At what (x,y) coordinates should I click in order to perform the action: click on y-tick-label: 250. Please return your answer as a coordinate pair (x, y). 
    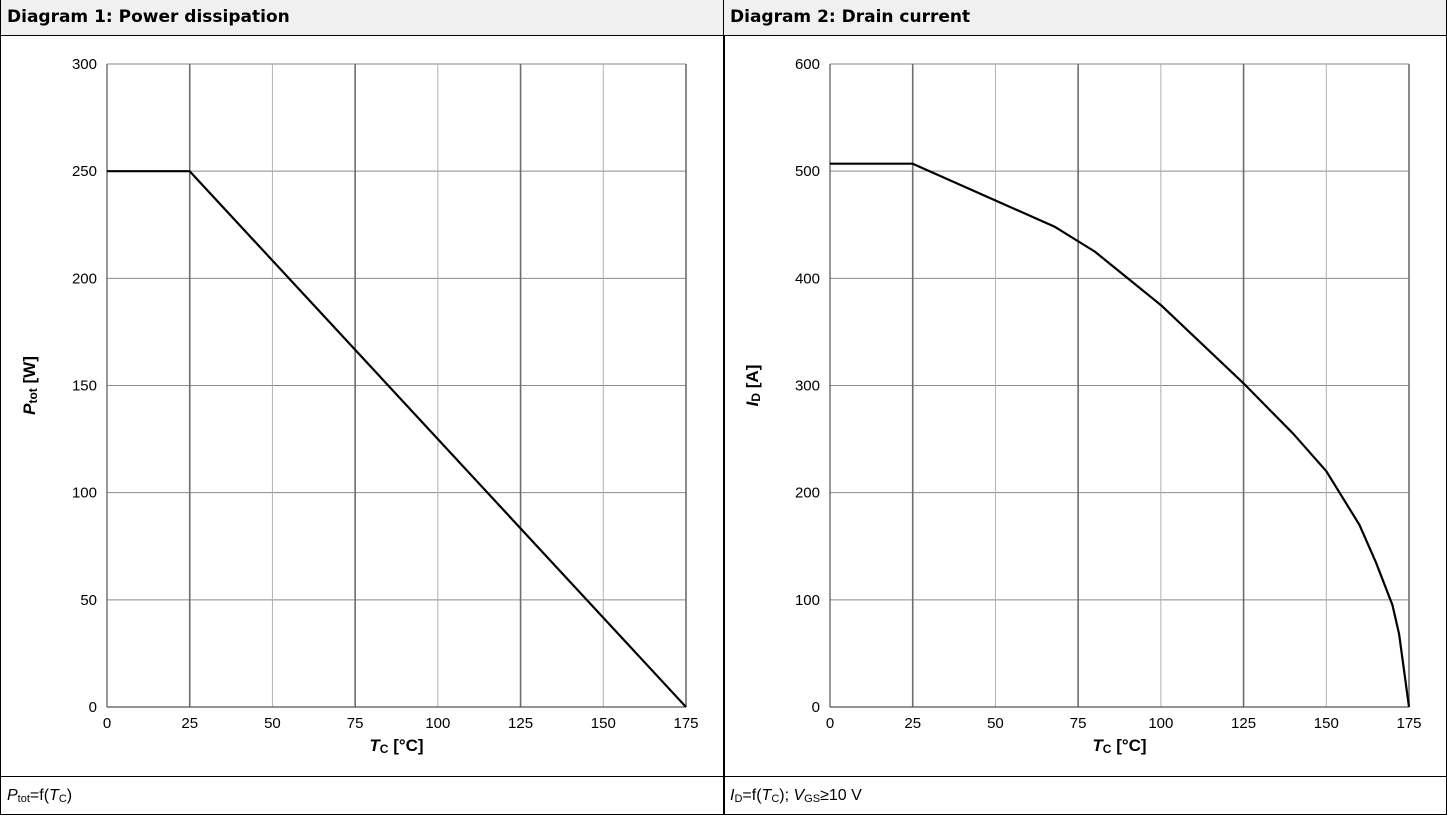
    Looking at the image, I should click on (84, 171).